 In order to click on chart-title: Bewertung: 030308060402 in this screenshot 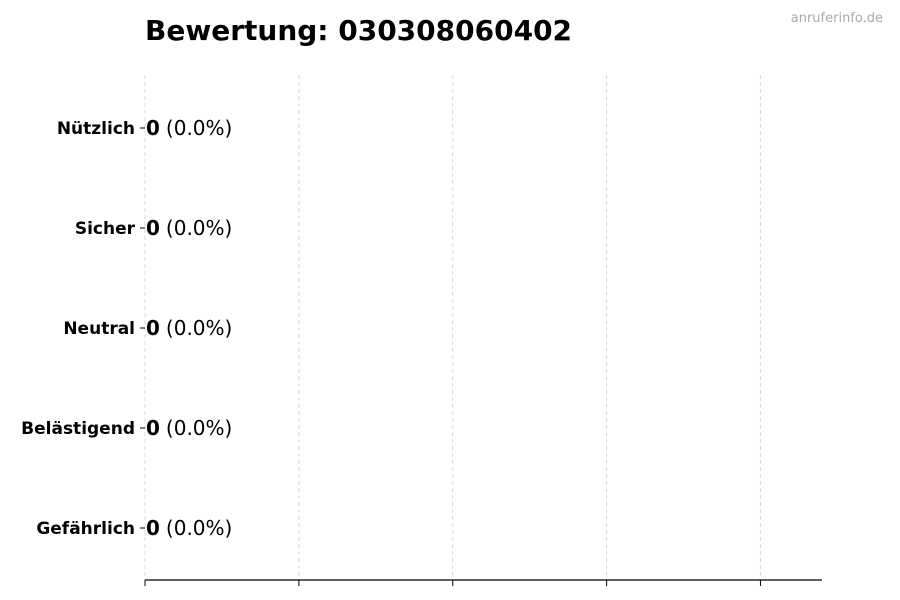, I will do `click(358, 30)`.